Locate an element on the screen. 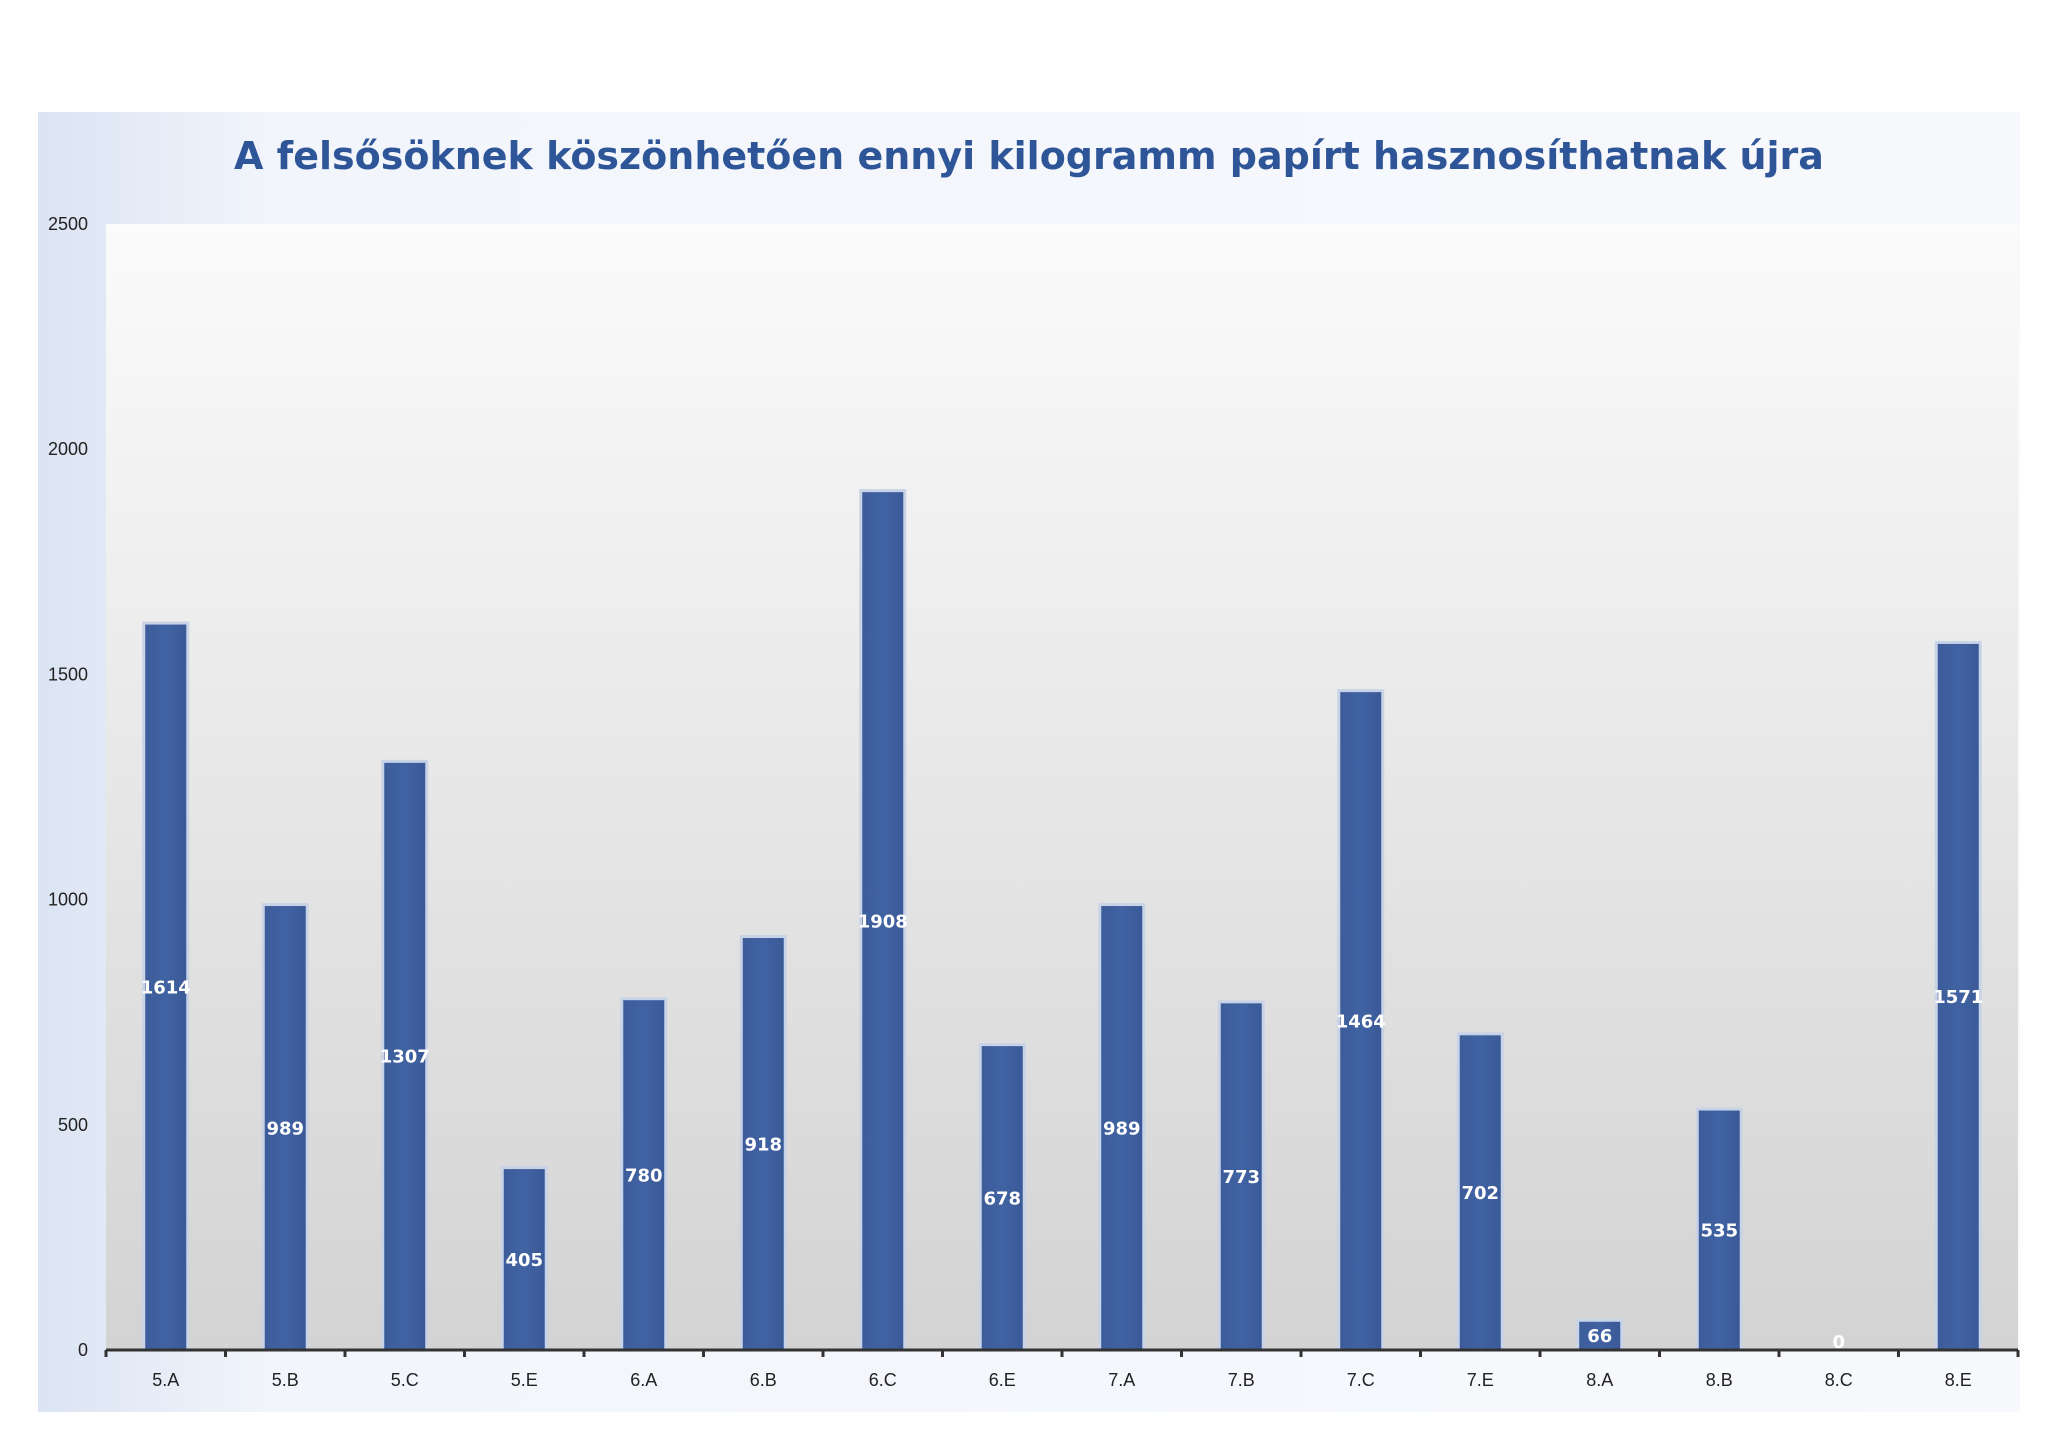 This screenshot has height=1448, width=2047. bar-data-label: 702 is located at coordinates (1480, 1193).